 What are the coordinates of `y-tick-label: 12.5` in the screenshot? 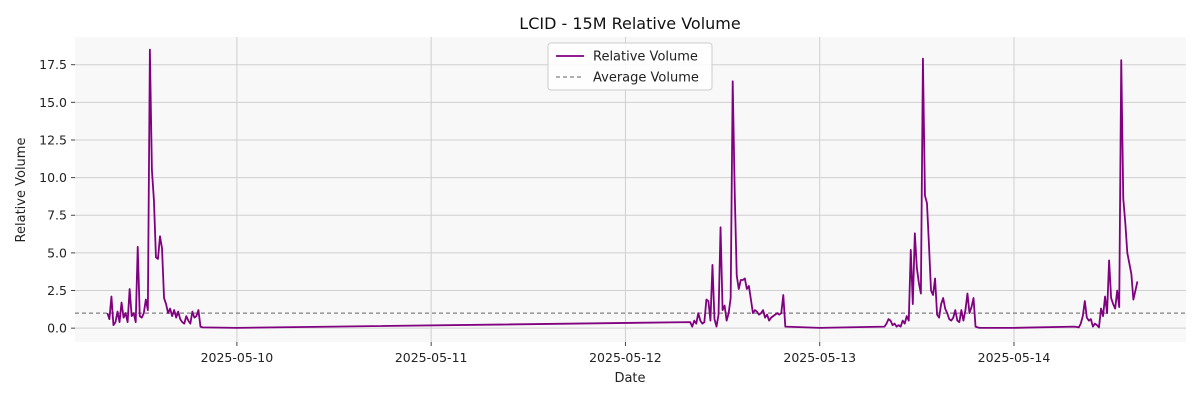 It's located at (53, 139).